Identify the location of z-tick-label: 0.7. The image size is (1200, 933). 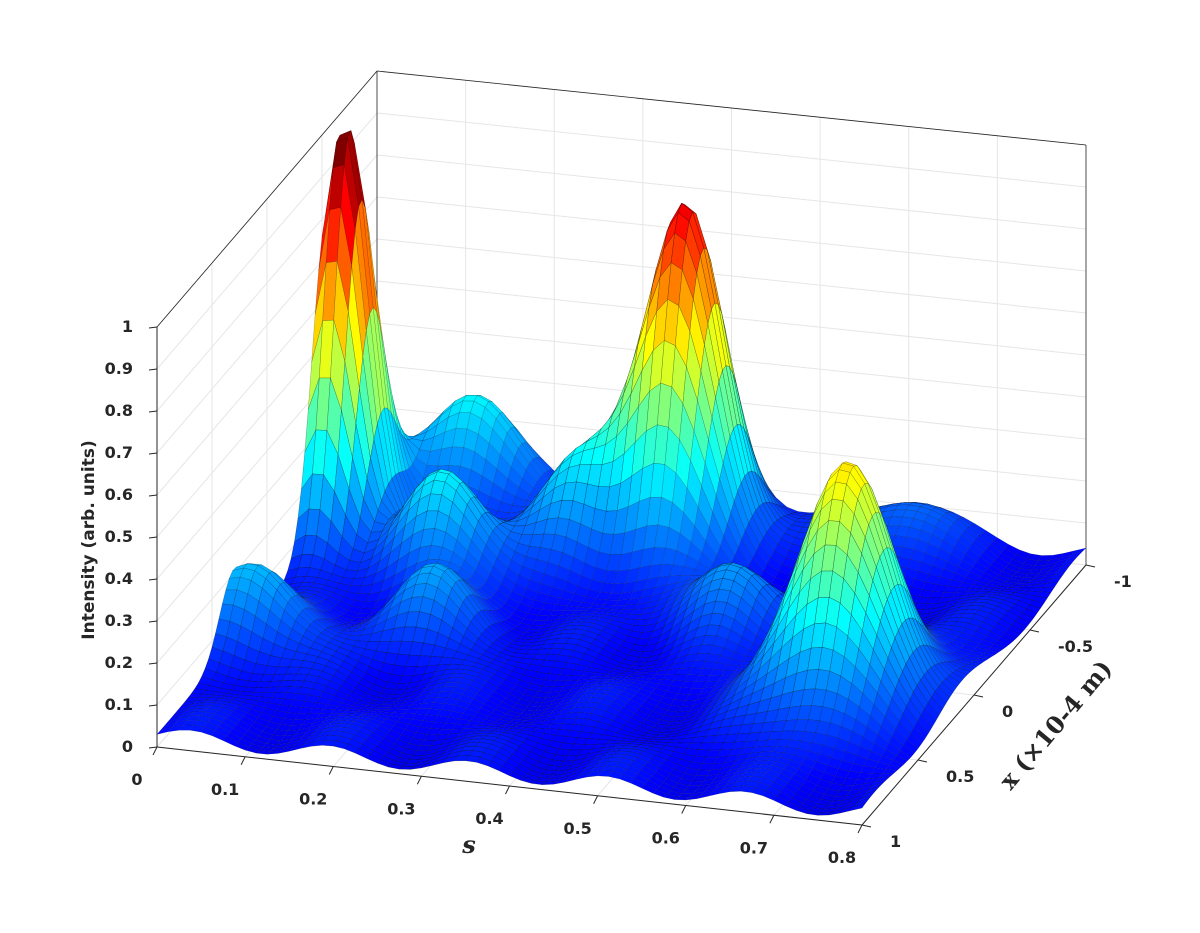
(119, 452).